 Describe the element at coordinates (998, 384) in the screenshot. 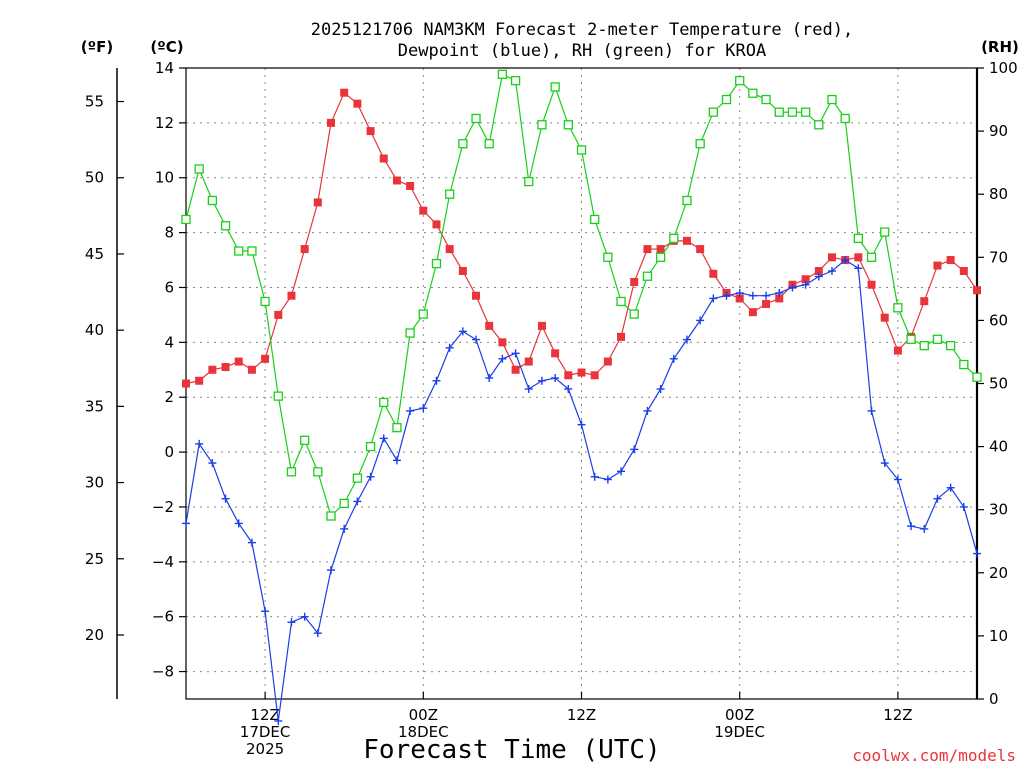

I see `rh-tick-label: 50` at that location.